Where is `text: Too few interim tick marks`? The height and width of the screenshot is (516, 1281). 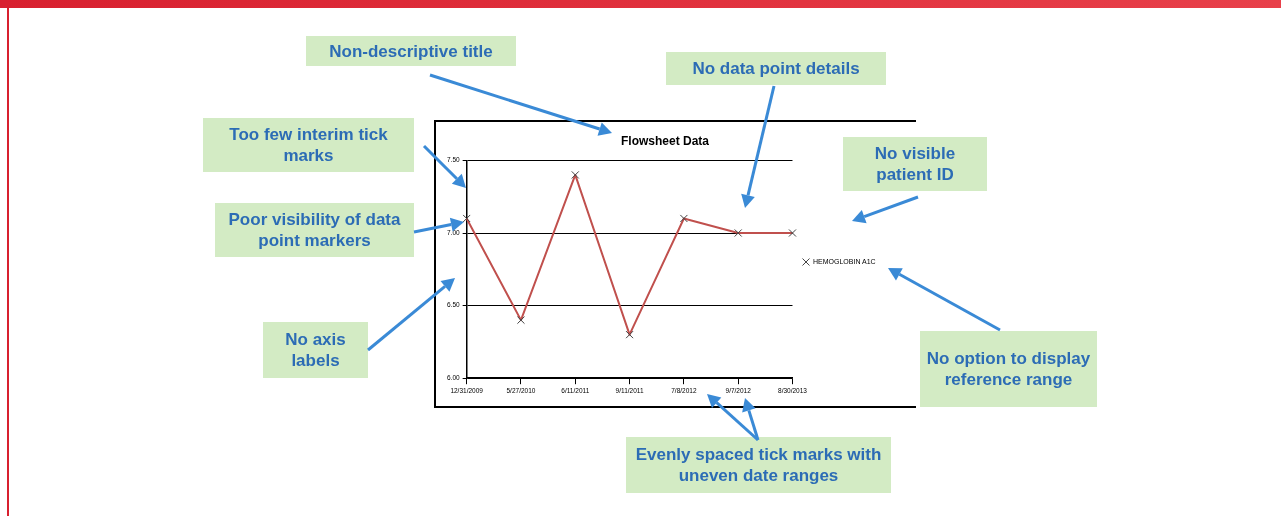 text: Too few interim tick marks is located at coordinates (308, 145).